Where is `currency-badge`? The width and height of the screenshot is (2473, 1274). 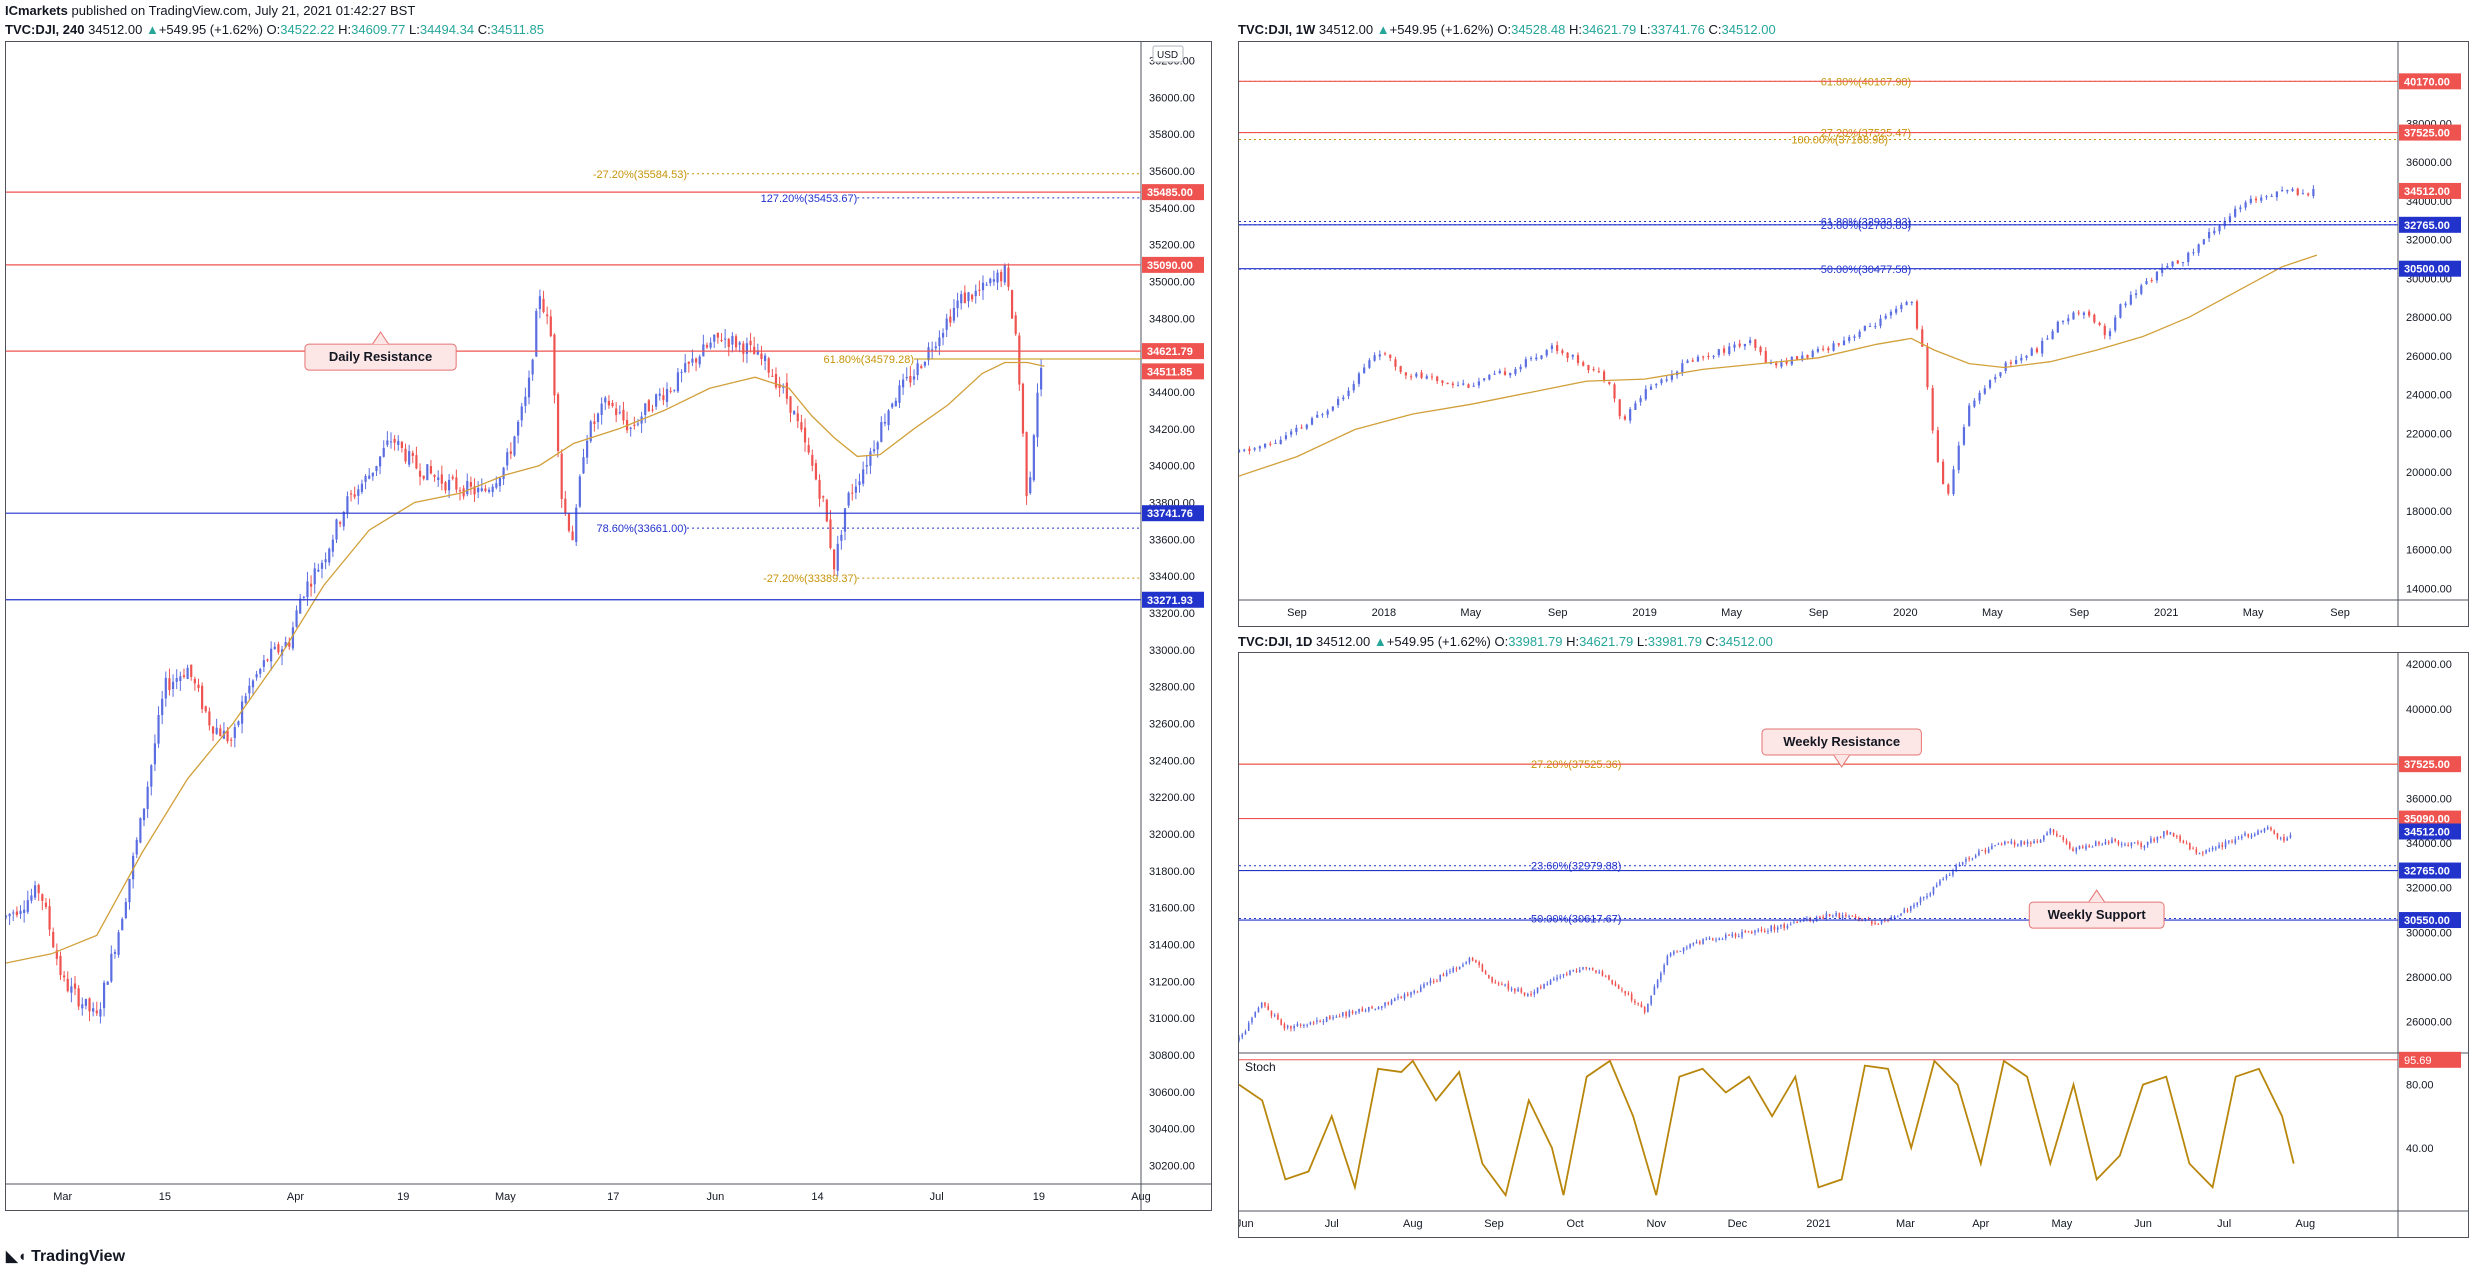
currency-badge is located at coordinates (1168, 54).